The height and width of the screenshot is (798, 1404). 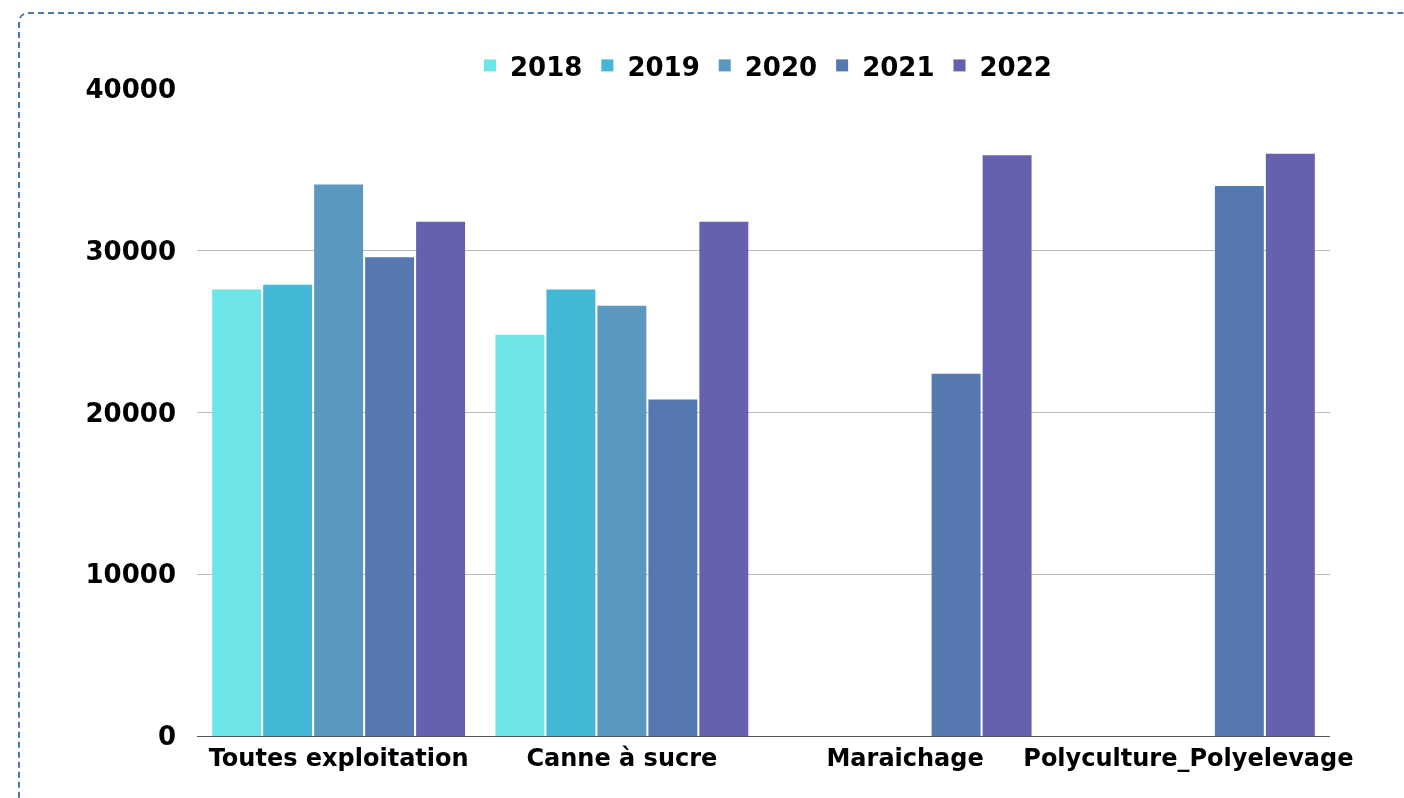 What do you see at coordinates (130, 574) in the screenshot?
I see `y-tick-label: 10000` at bounding box center [130, 574].